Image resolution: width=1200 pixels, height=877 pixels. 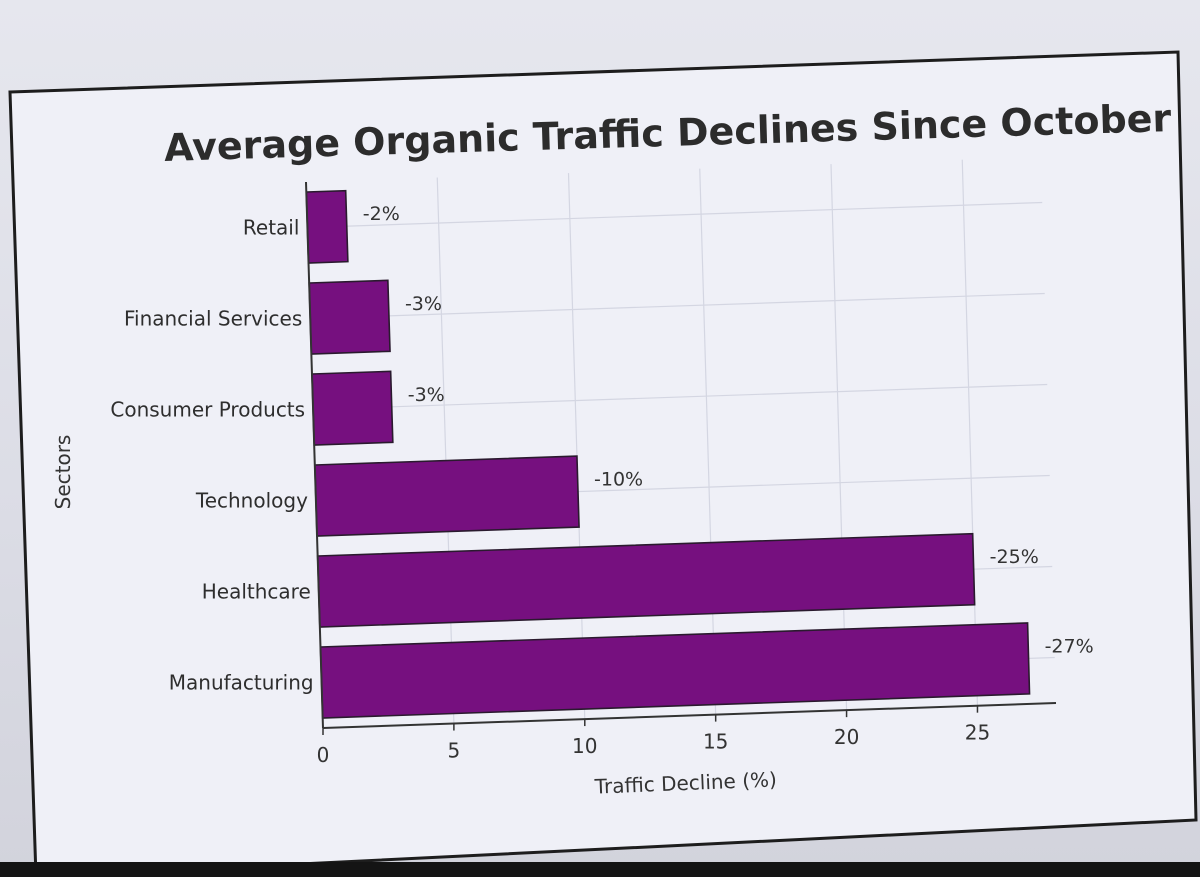 What do you see at coordinates (618, 480) in the screenshot?
I see `data-label: -10%` at bounding box center [618, 480].